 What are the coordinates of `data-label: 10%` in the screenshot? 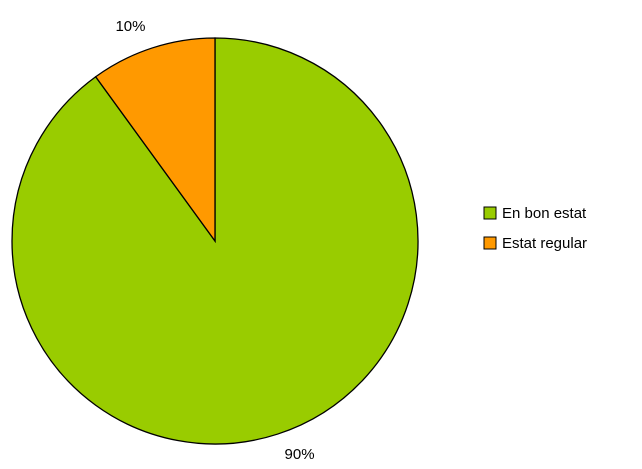 It's located at (130, 26).